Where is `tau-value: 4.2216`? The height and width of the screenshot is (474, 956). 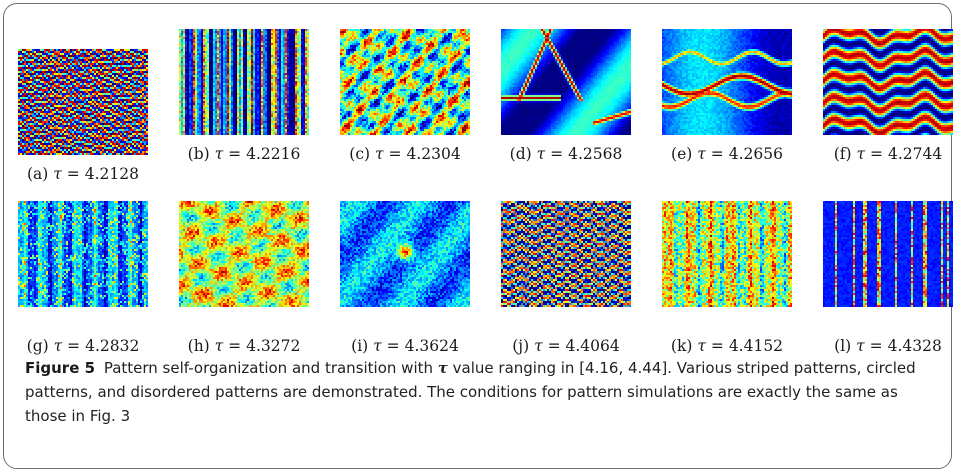
tau-value: 4.2216 is located at coordinates (273, 154).